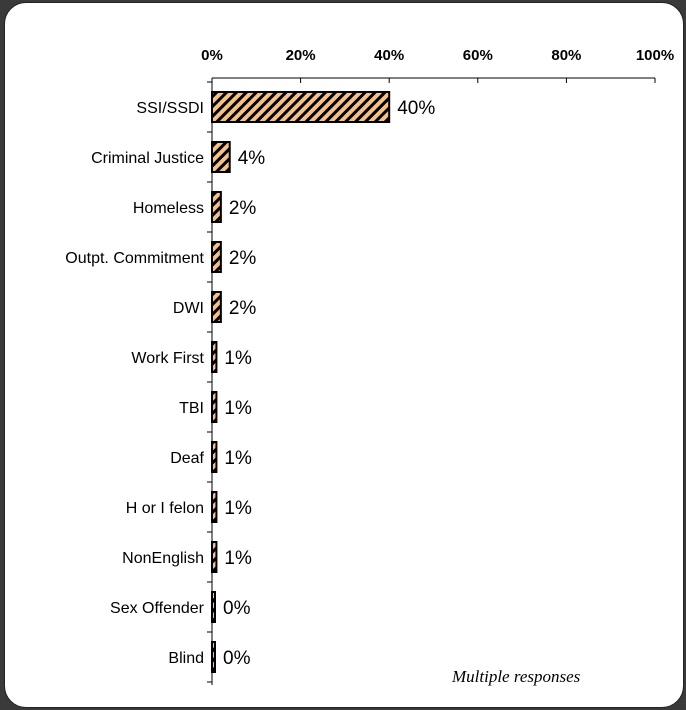 The width and height of the screenshot is (686, 710). Describe the element at coordinates (167, 358) in the screenshot. I see `category-label: Work First` at that location.